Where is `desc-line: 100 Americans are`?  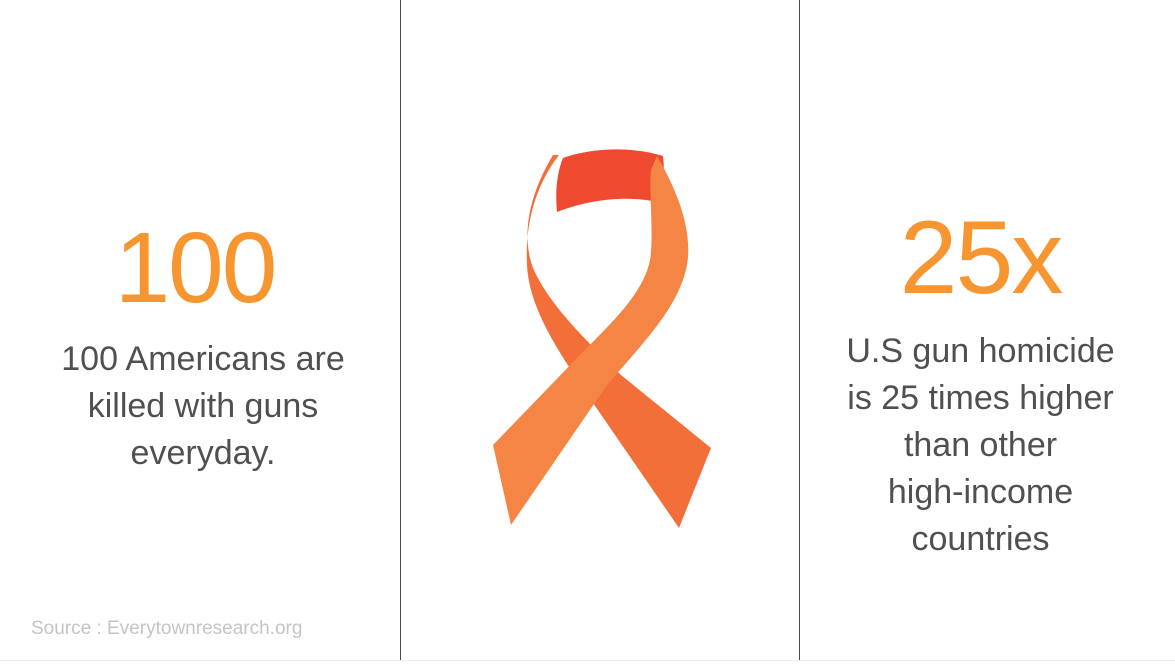
desc-line: 100 Americans are is located at coordinates (203, 359).